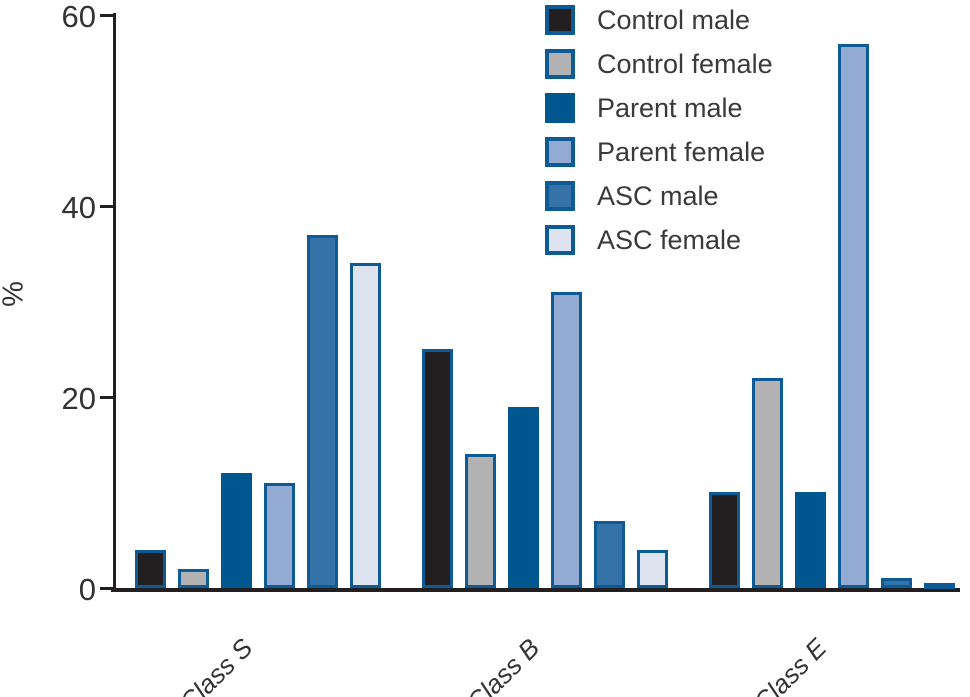 Image resolution: width=970 pixels, height=697 pixels. I want to click on bar-control-male-class-e, so click(724, 540).